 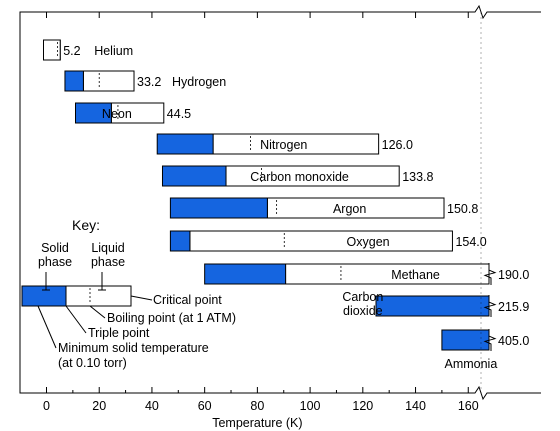 What do you see at coordinates (468, 406) in the screenshot?
I see `x-tick-label: 160` at bounding box center [468, 406].